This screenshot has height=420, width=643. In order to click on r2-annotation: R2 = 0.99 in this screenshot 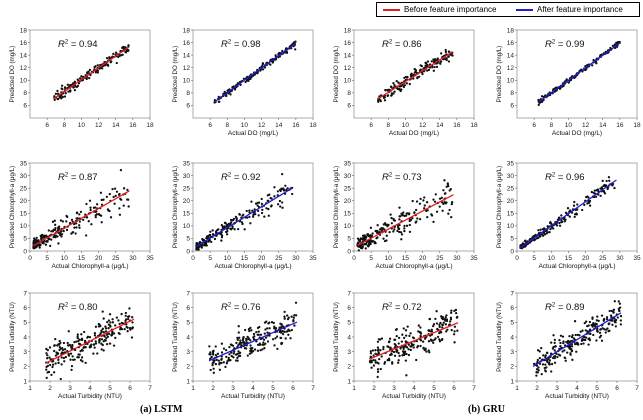, I will do `click(565, 44)`.